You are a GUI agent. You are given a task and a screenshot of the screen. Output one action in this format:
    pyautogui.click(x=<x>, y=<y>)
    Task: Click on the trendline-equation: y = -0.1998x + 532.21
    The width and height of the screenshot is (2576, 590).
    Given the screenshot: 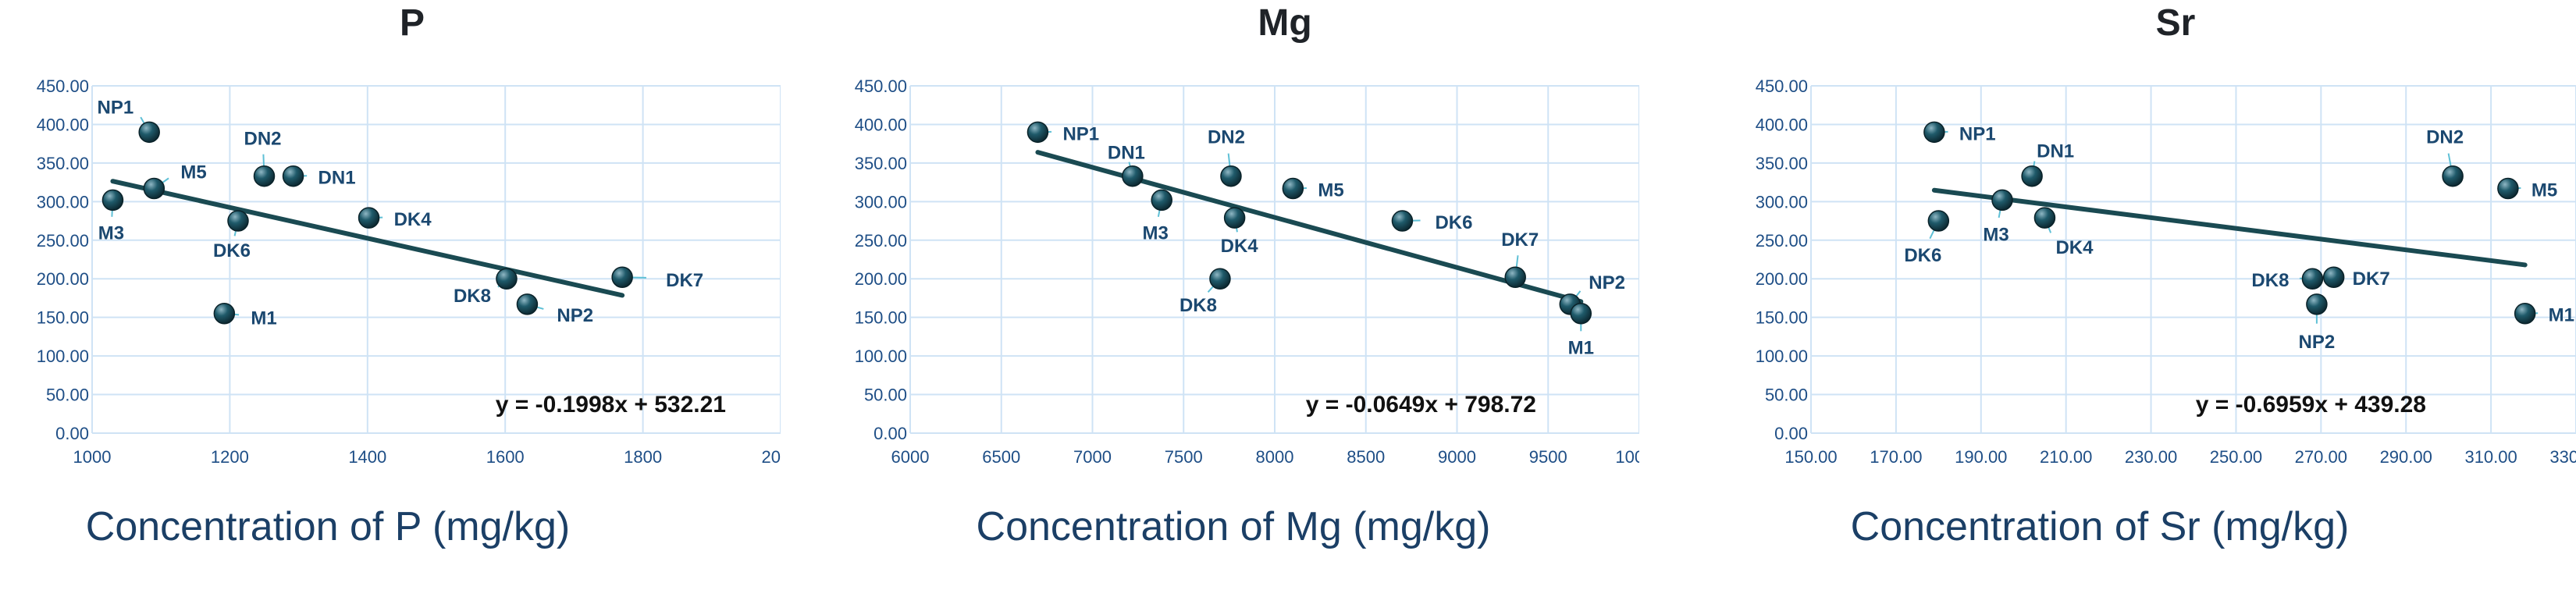 What is the action you would take?
    pyautogui.click(x=611, y=405)
    